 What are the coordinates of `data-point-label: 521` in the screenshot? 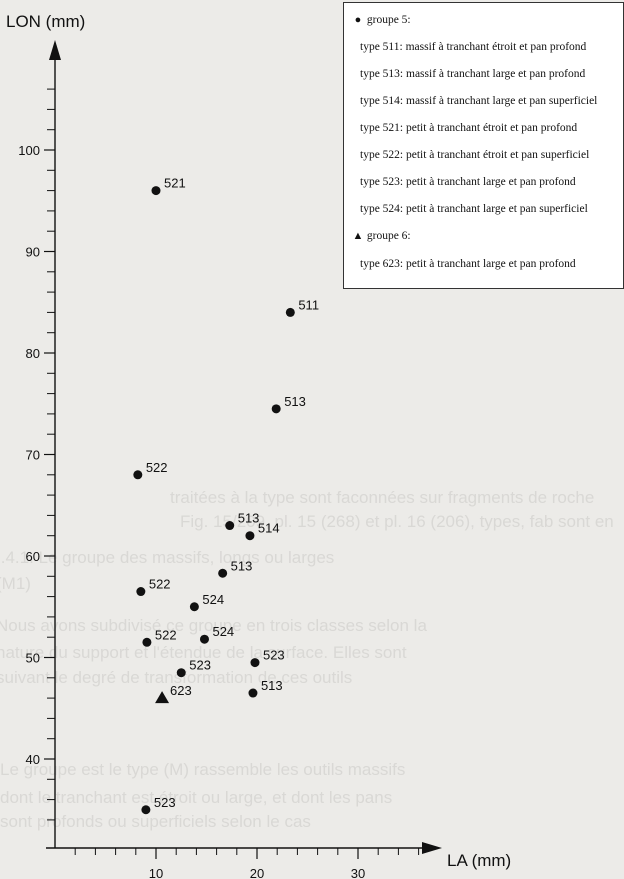 It's located at (175, 183).